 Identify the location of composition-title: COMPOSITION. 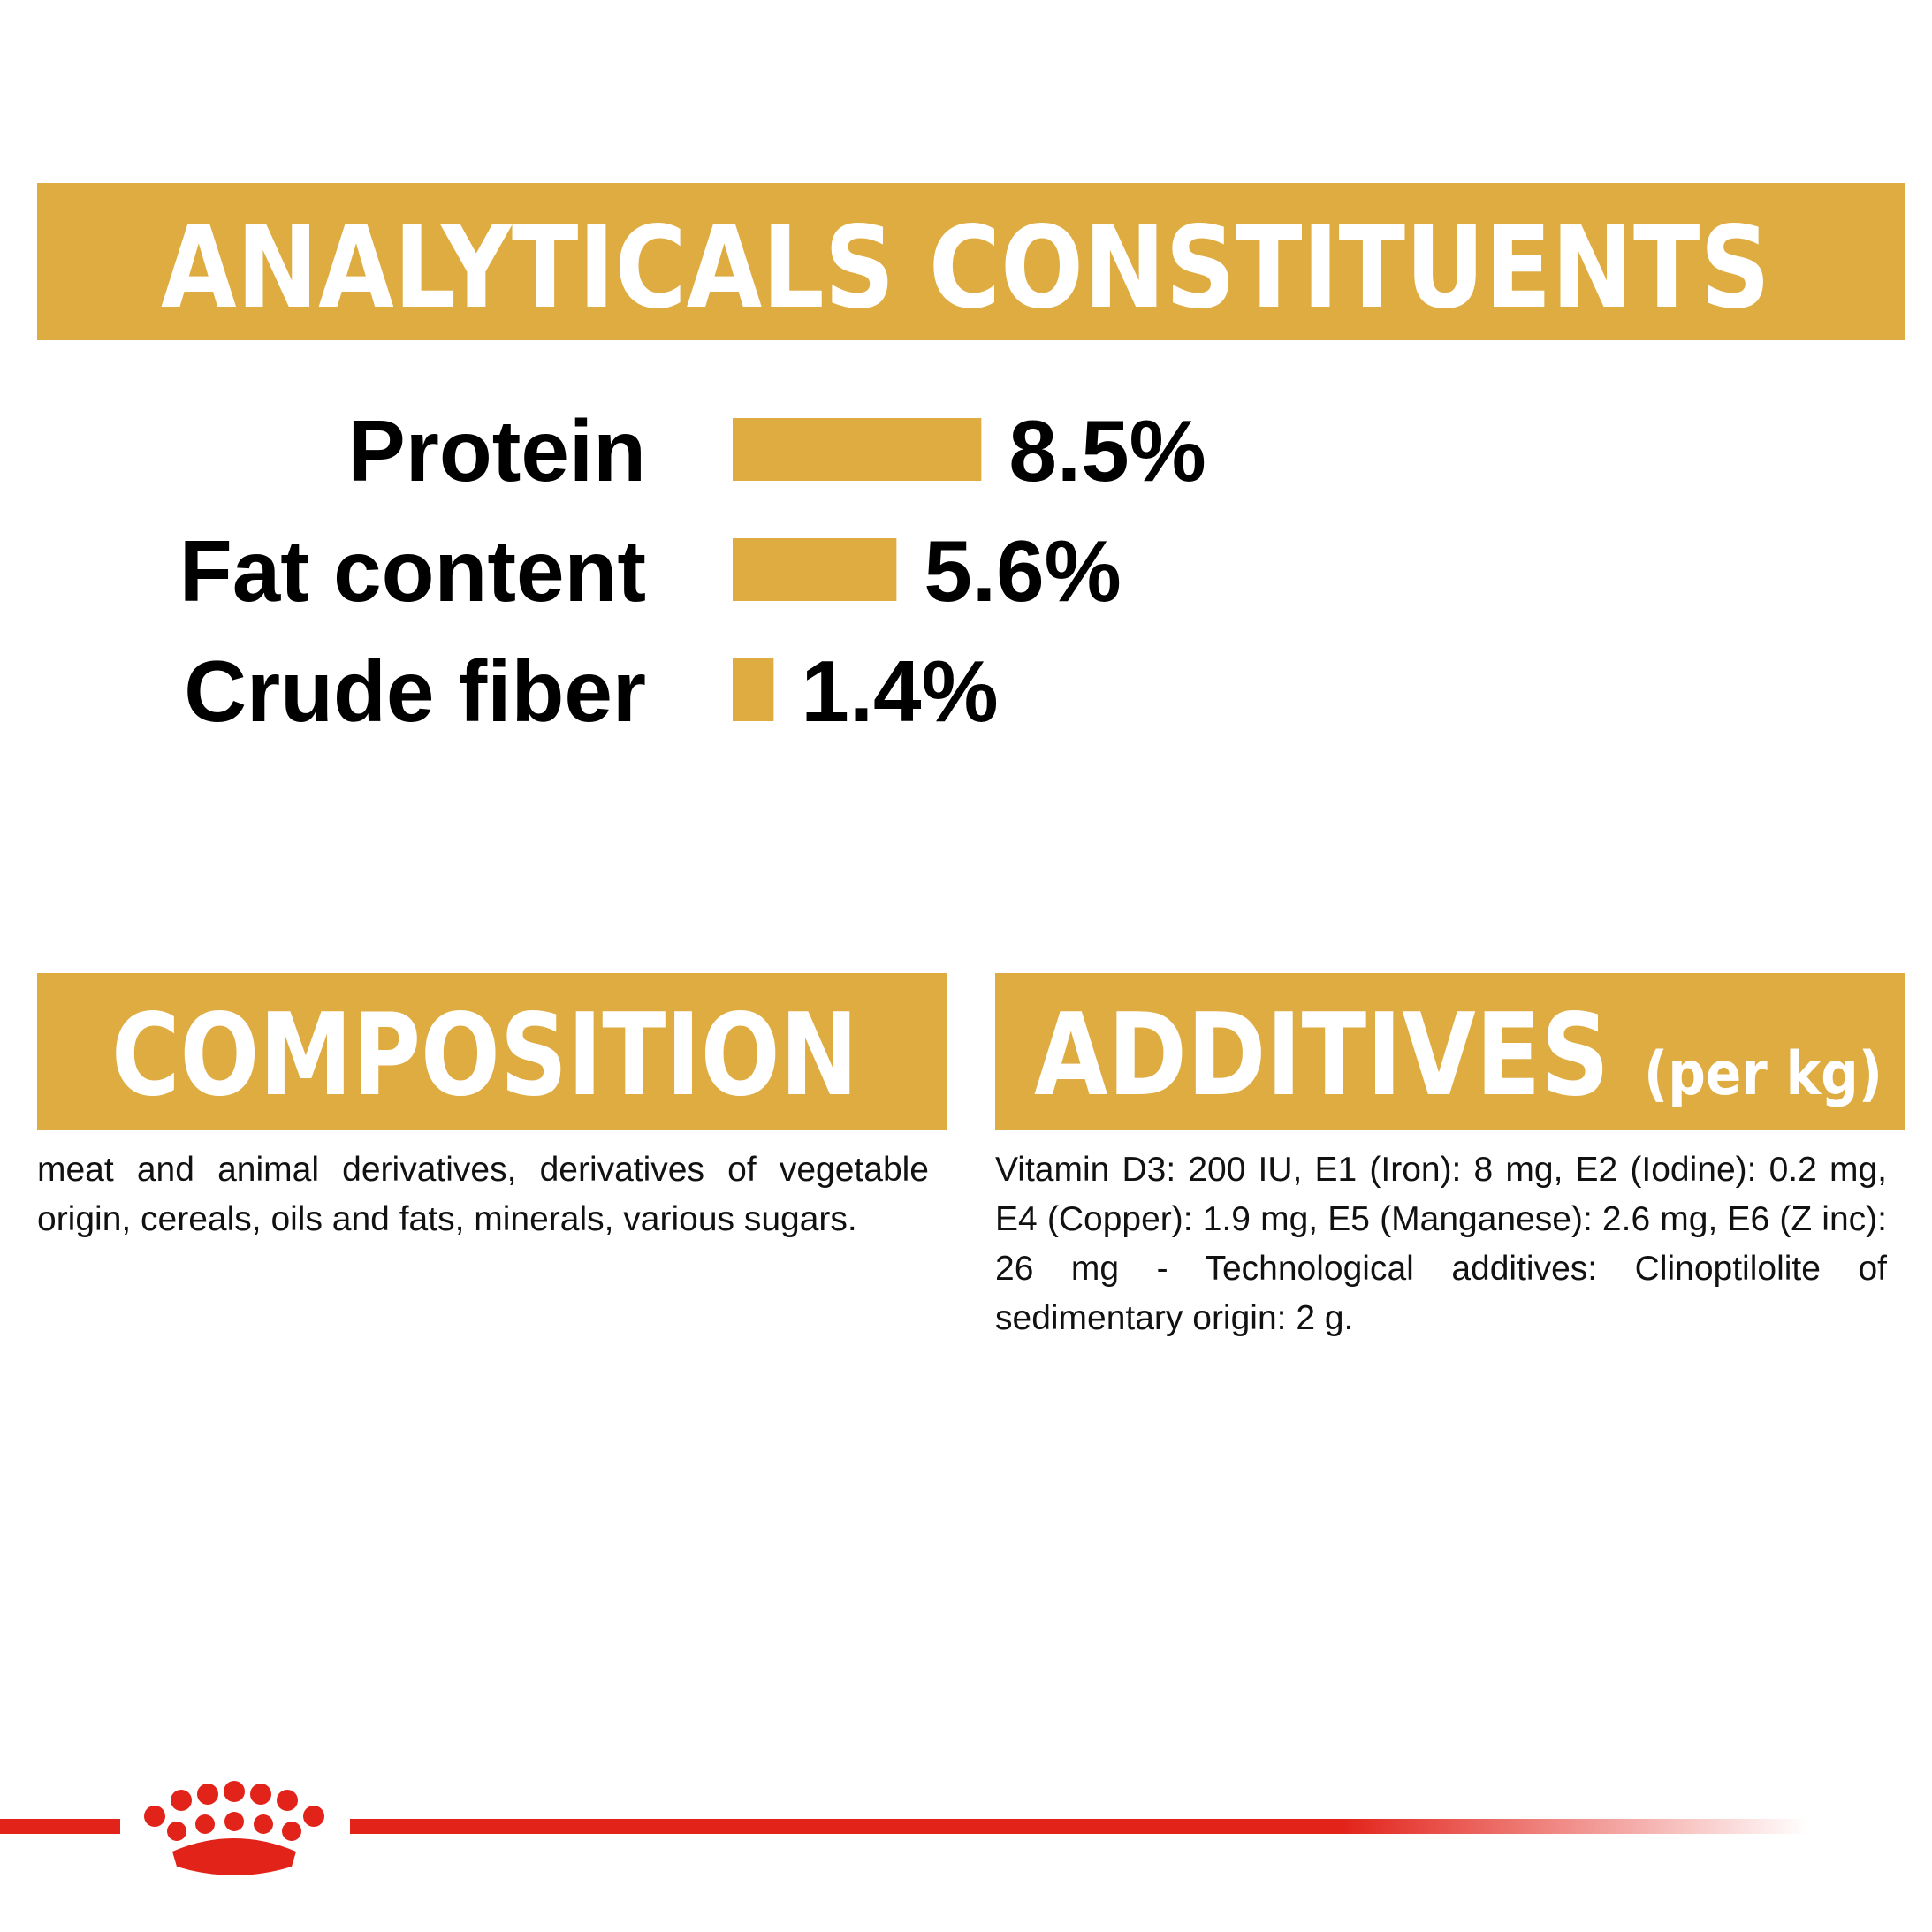
(484, 1056).